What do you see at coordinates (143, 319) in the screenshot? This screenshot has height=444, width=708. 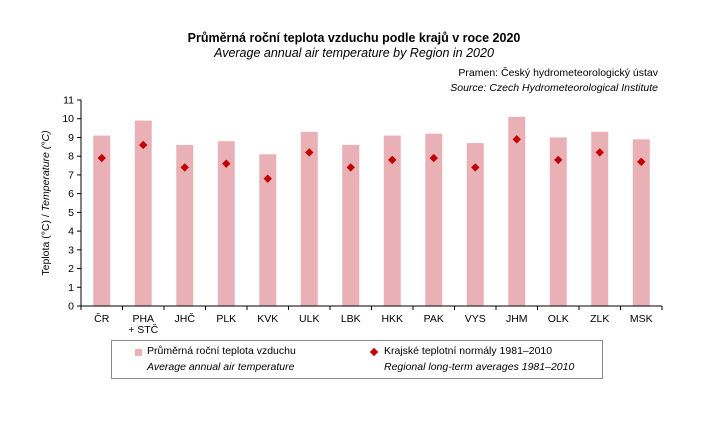 I see `x-tick-label: PHA` at bounding box center [143, 319].